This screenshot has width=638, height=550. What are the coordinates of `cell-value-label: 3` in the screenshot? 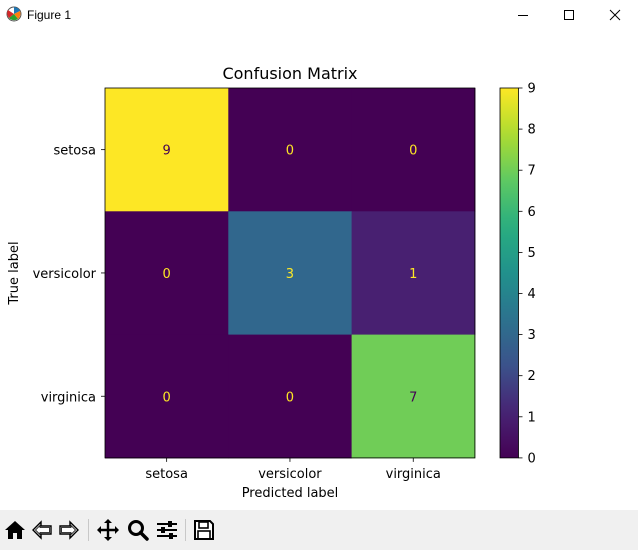 It's located at (290, 274).